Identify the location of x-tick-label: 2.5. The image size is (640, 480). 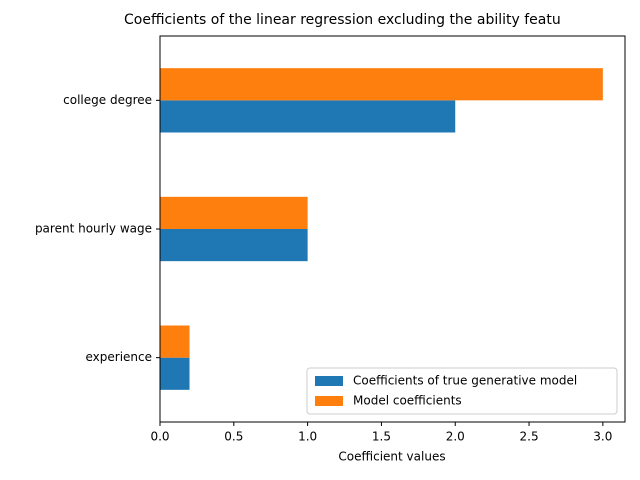
(529, 437).